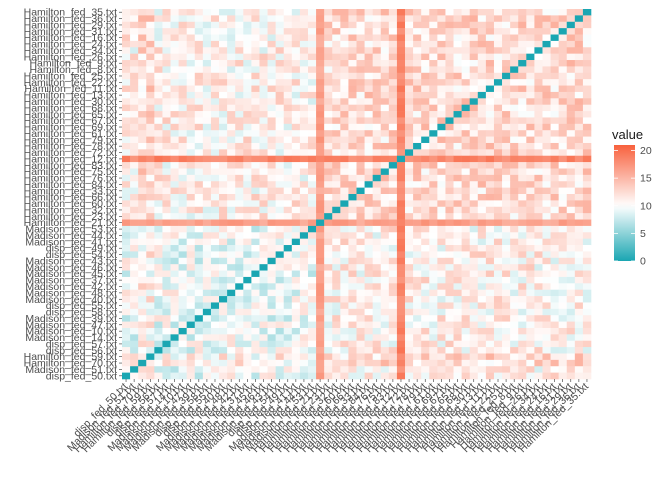  What do you see at coordinates (70, 217) in the screenshot?
I see `y-tick-label: Hamilton_fed_23.txt` at bounding box center [70, 217].